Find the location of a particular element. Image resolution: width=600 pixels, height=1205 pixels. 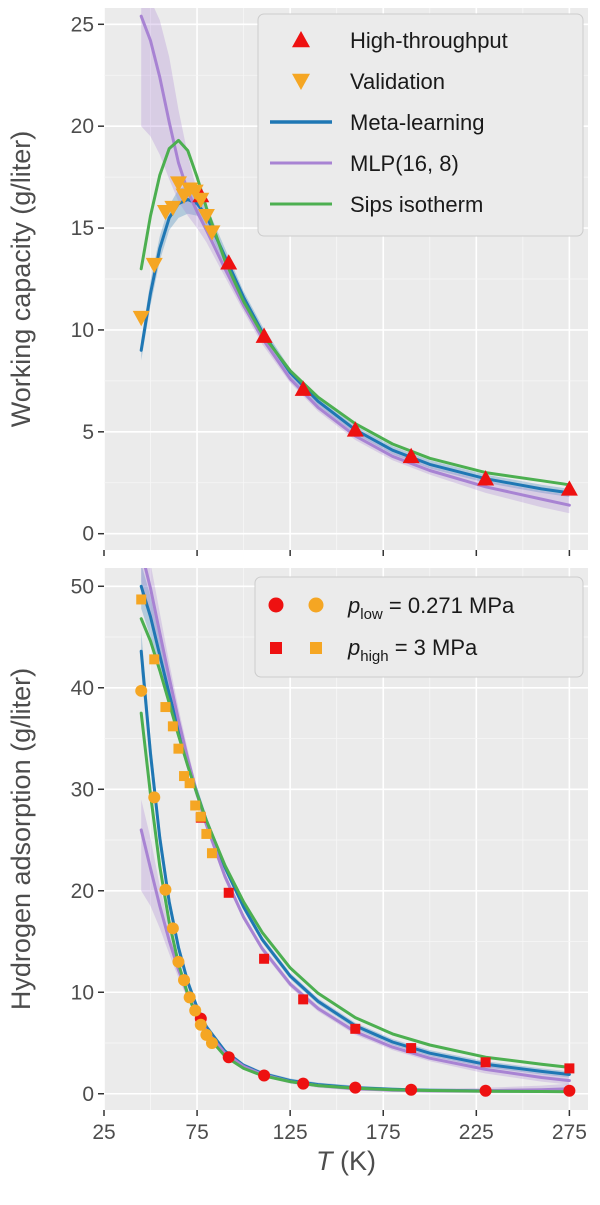

top-y-tick-label-0: 0 is located at coordinates (88, 534).